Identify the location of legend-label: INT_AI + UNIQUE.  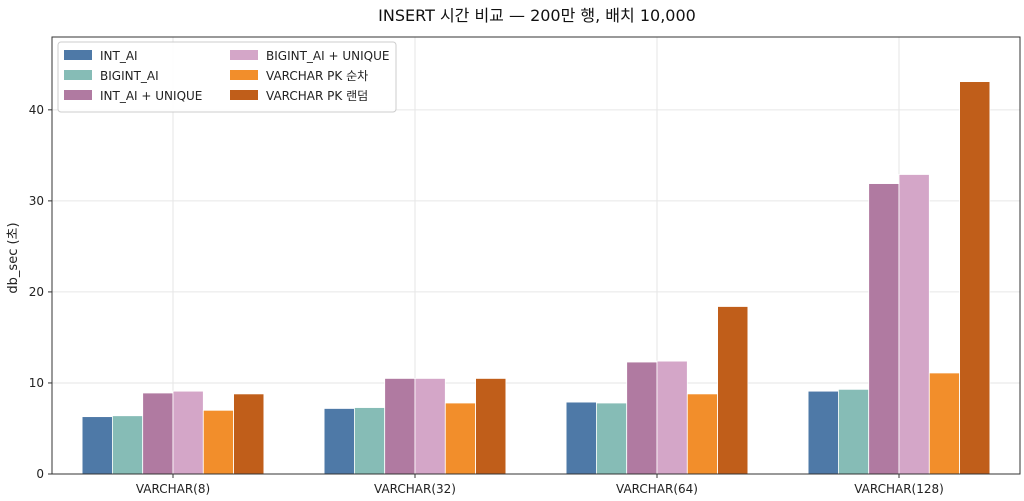
(151, 96).